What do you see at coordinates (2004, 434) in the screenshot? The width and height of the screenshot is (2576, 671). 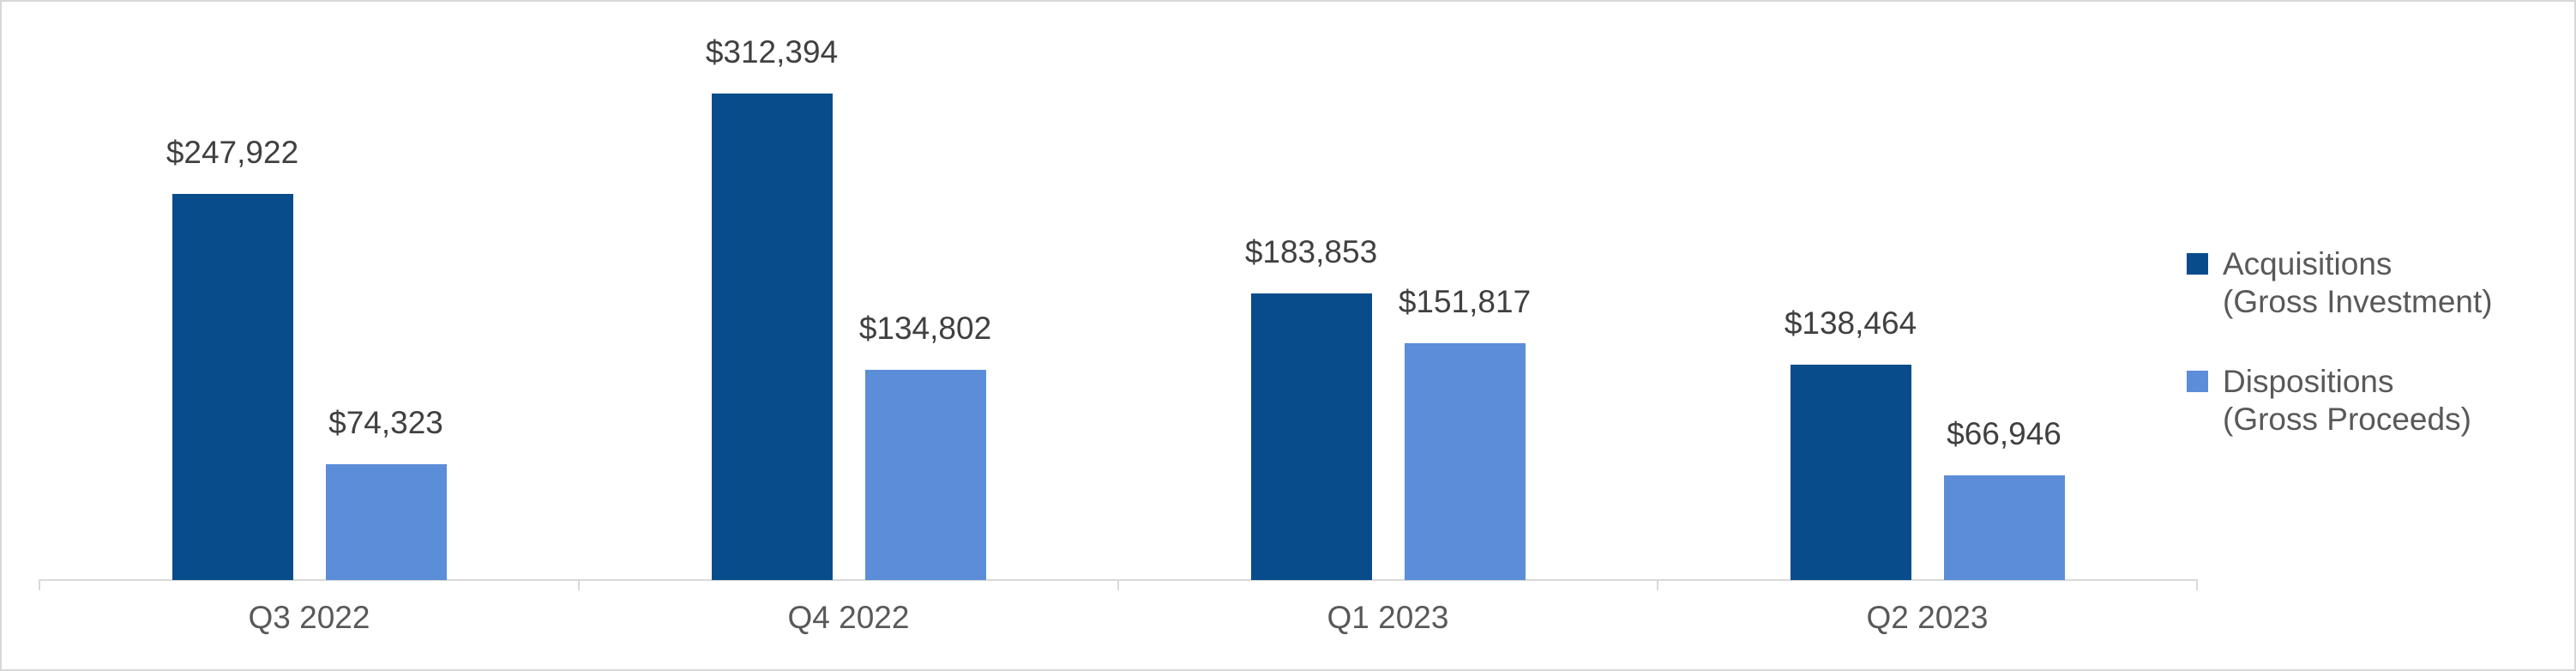 I see `bar-value-label-dispositions-q2-2023: $66,946` at bounding box center [2004, 434].